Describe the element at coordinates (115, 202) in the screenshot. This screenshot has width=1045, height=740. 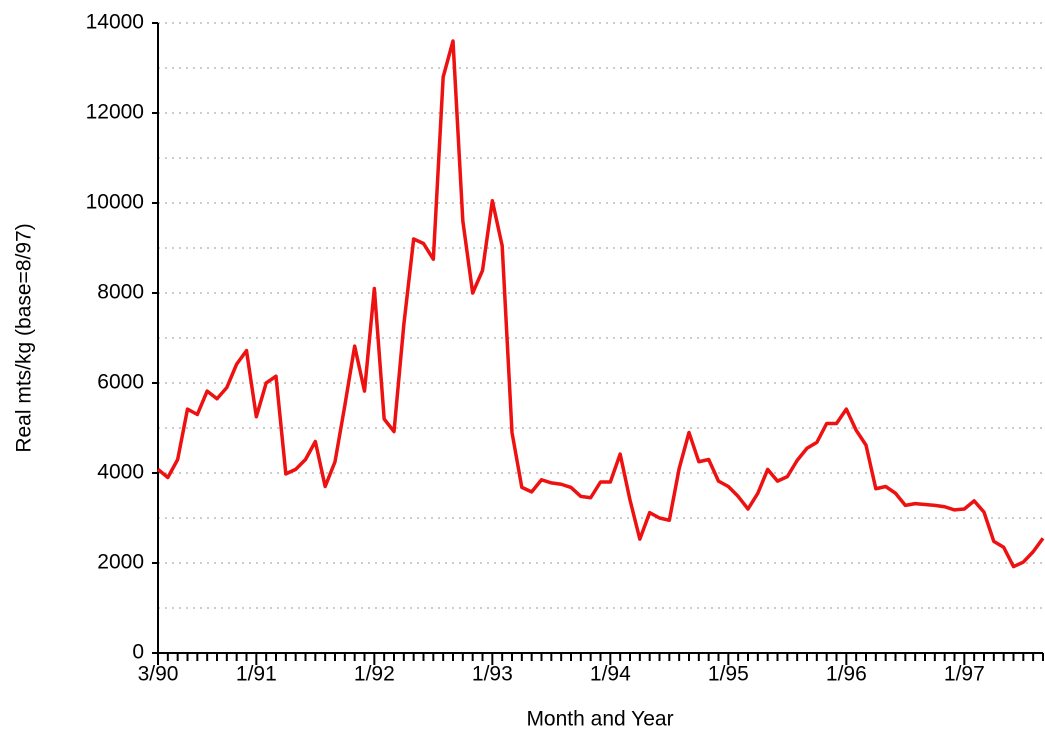
I see `y-tick-label: 10000` at that location.